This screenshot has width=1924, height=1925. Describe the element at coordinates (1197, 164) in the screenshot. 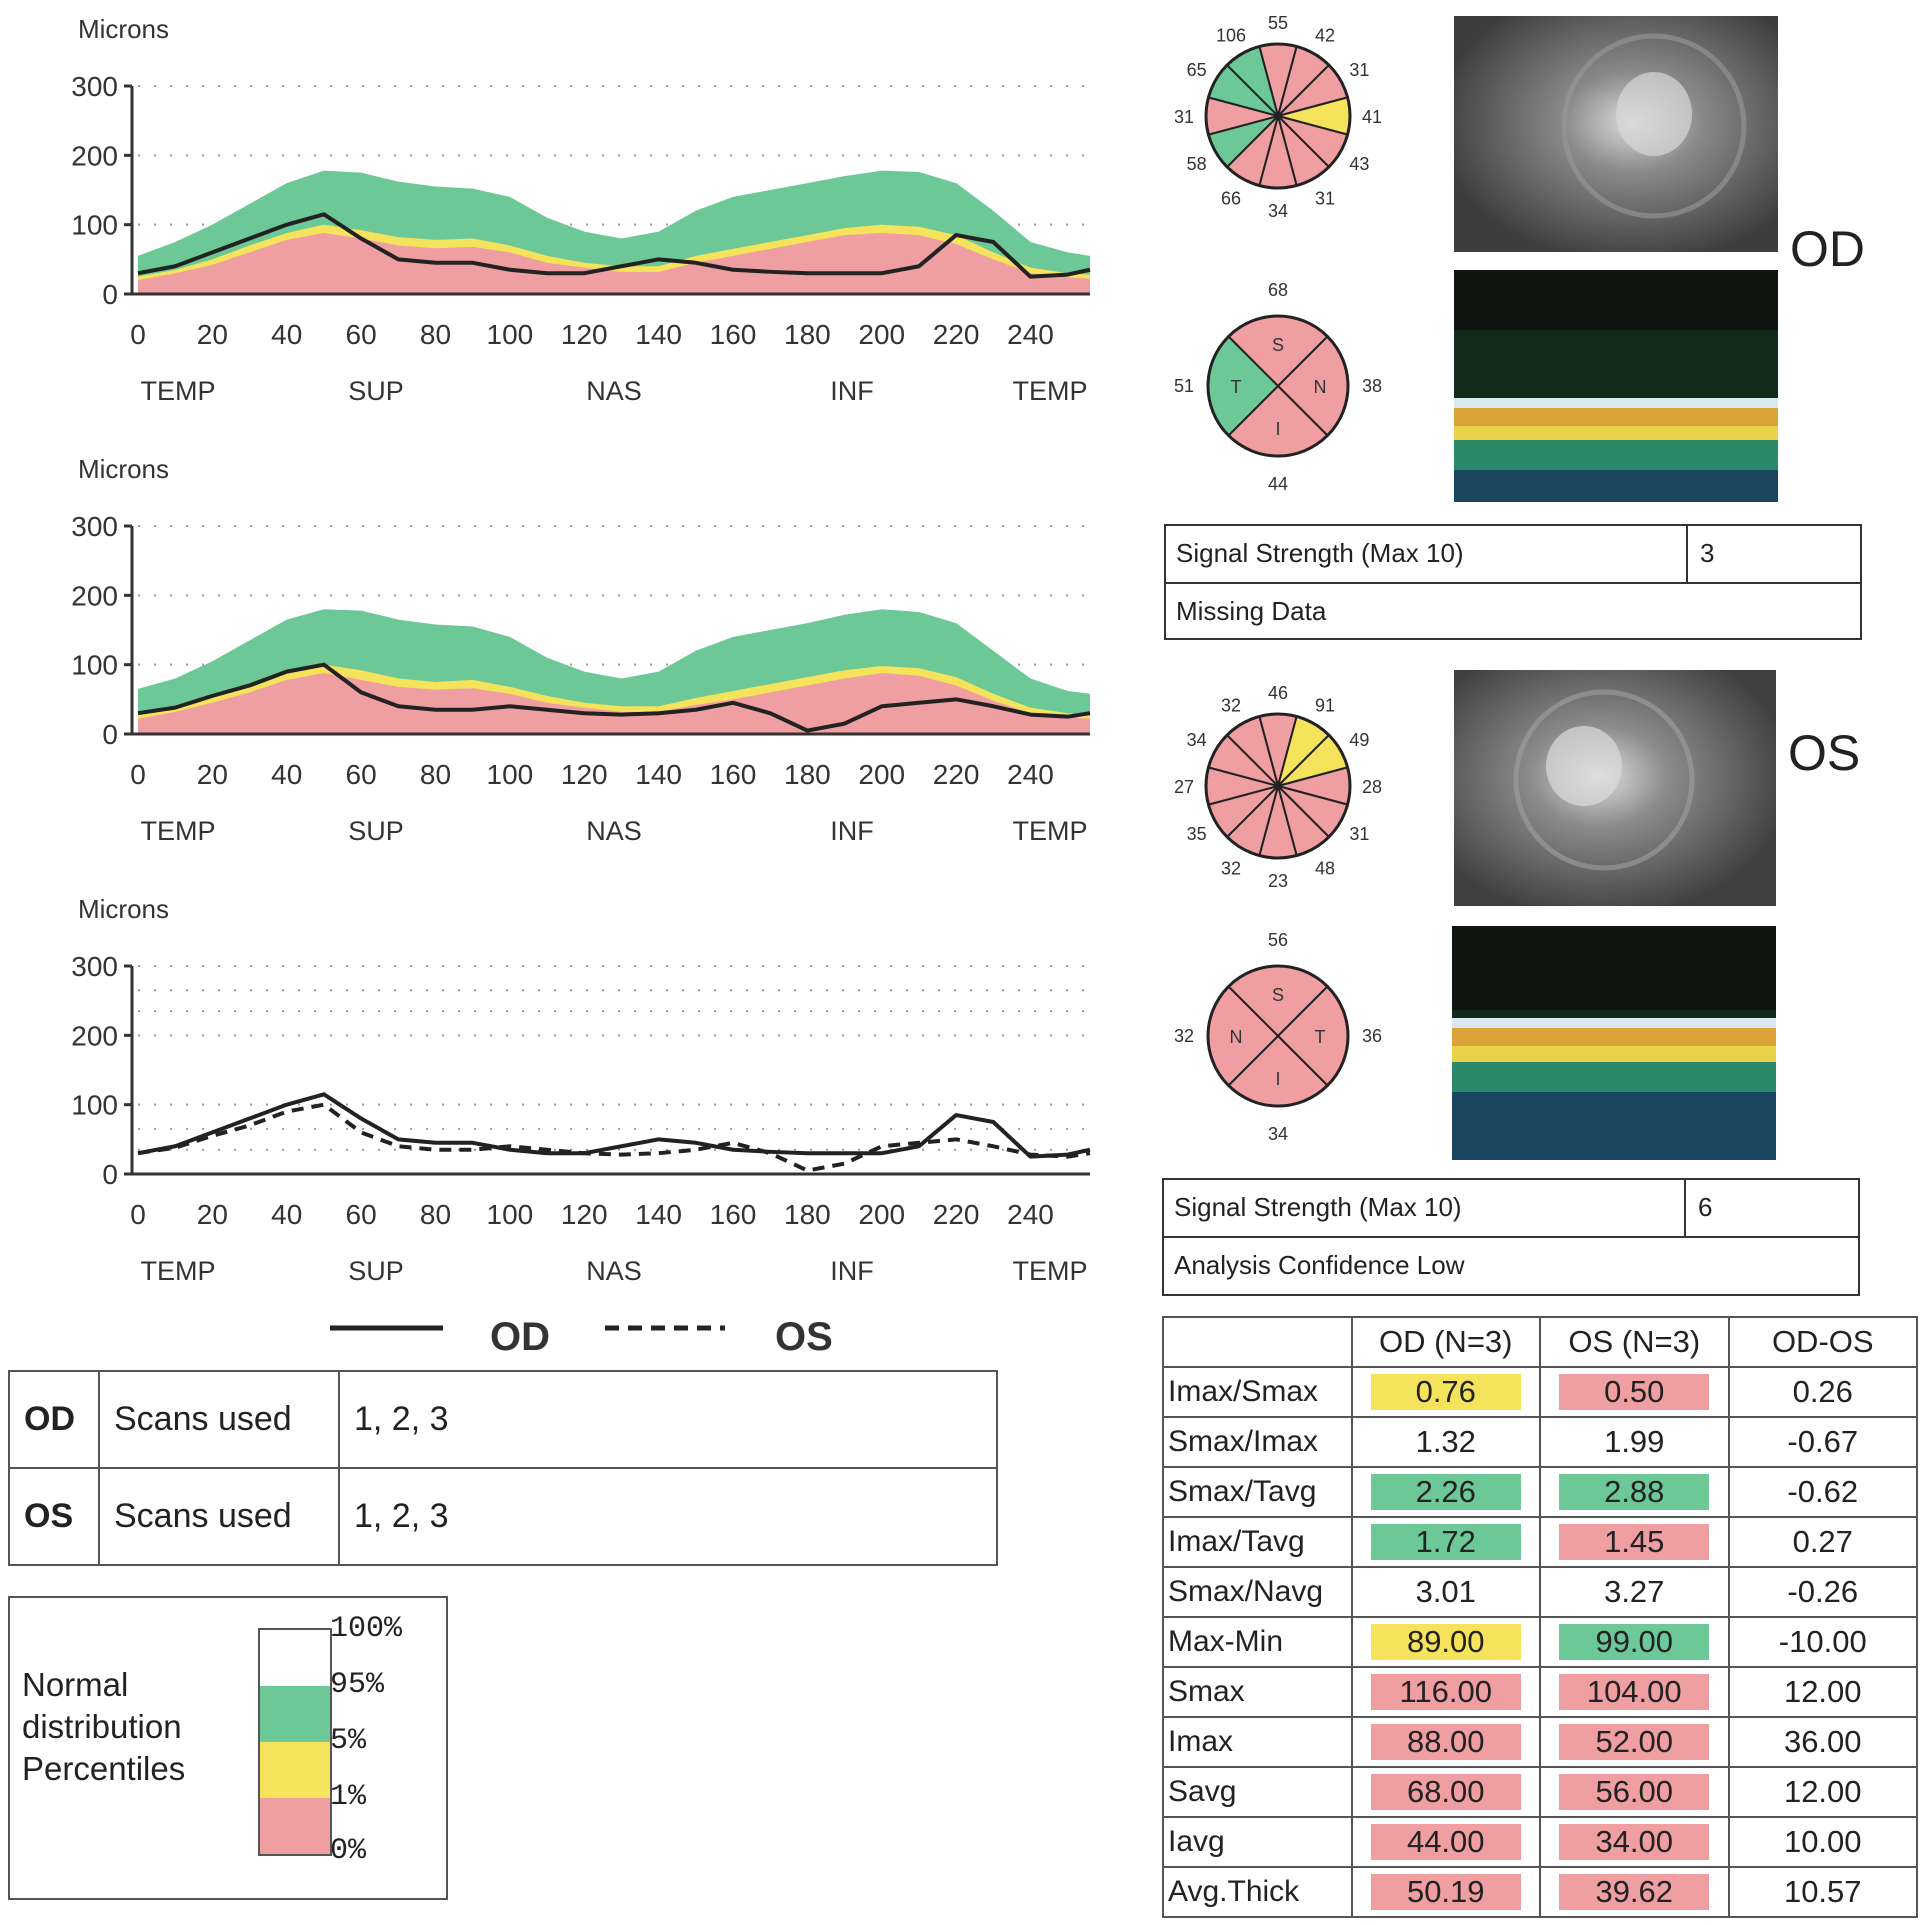

I see `clock-value: 58` at that location.